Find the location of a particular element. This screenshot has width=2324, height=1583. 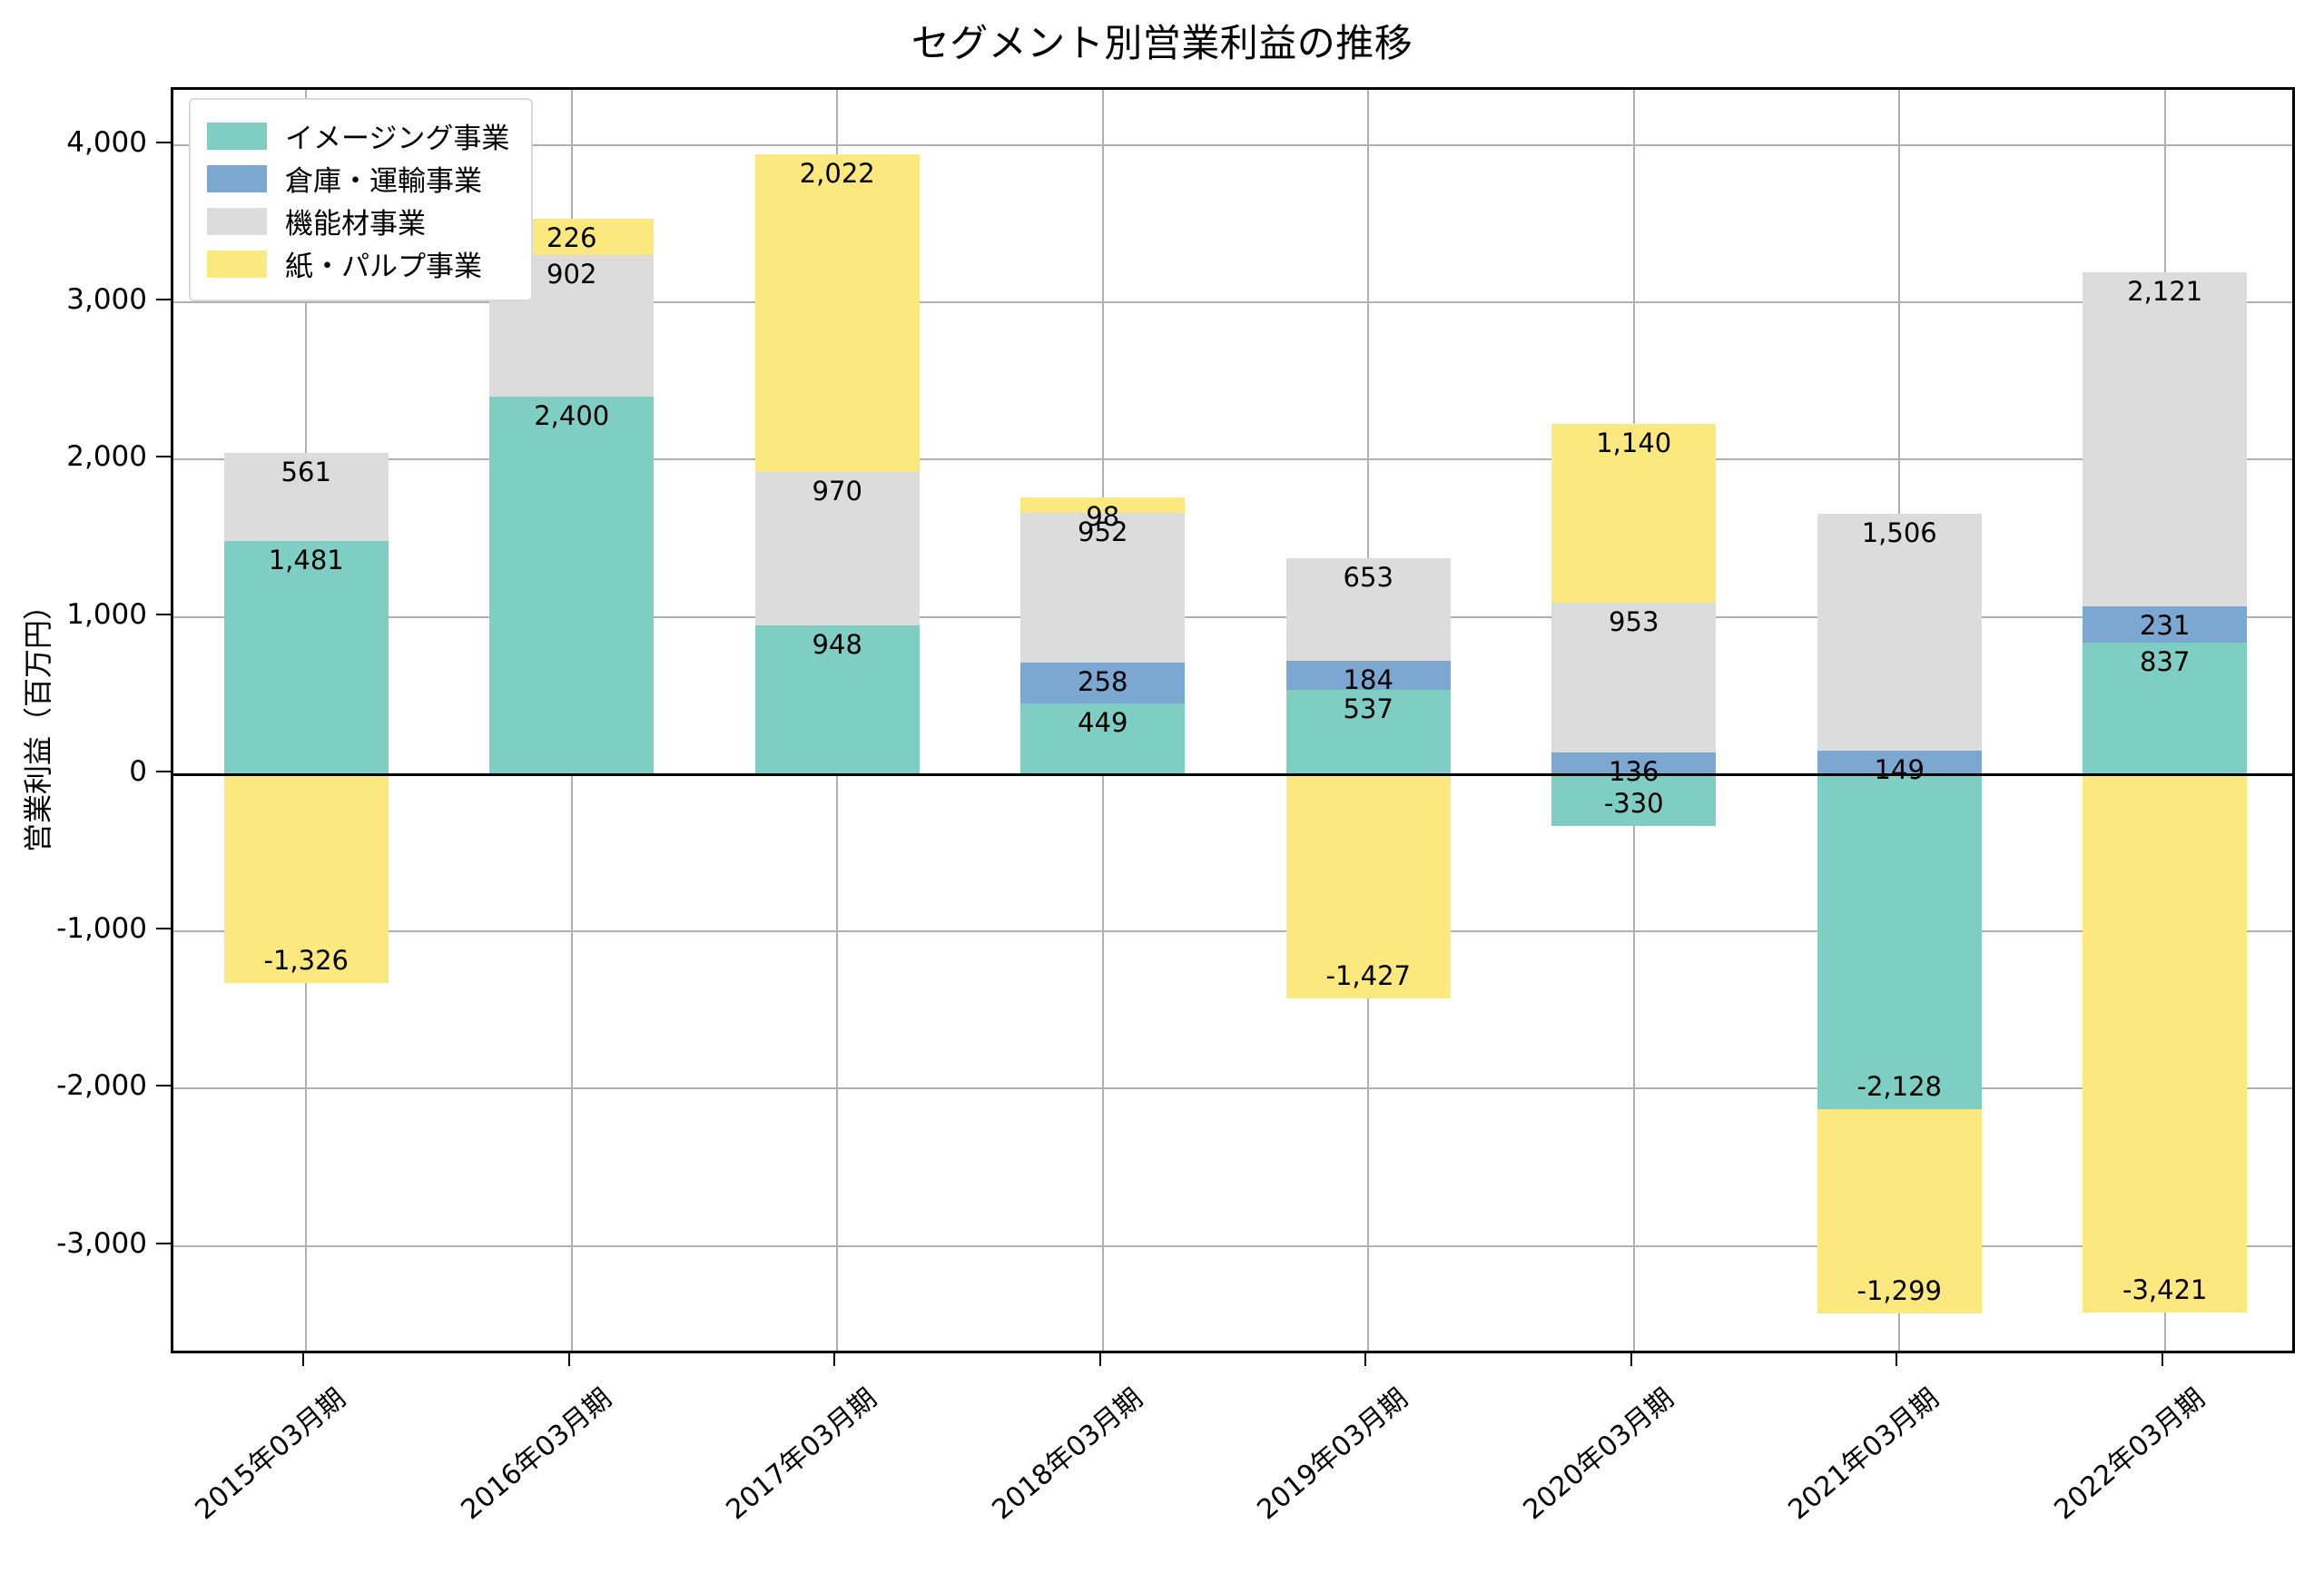

bar-group: -330 136 953 1,140 is located at coordinates (1634, 720).